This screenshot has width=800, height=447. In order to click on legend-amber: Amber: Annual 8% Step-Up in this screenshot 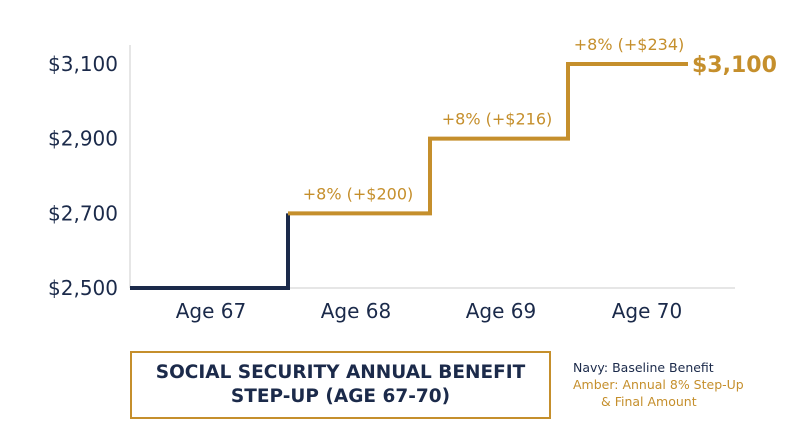, I will do `click(658, 384)`.